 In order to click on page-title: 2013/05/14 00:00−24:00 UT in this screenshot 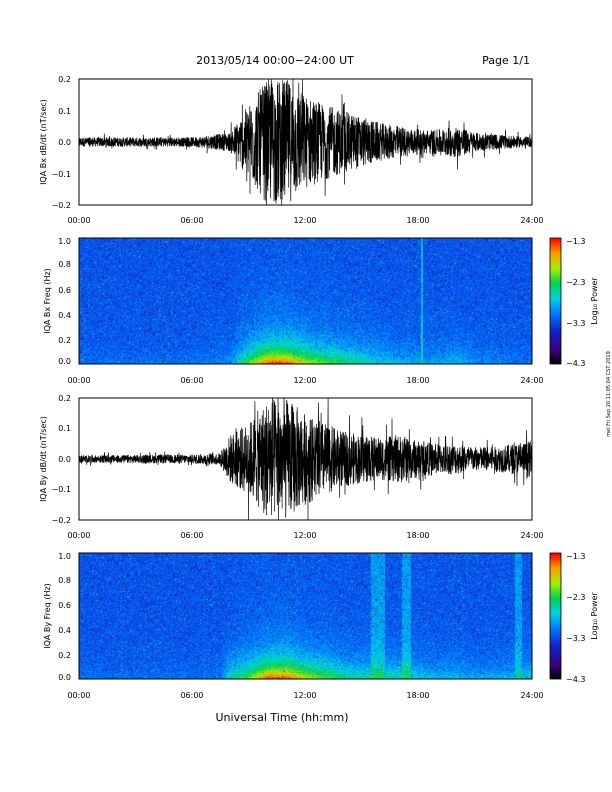, I will do `click(275, 60)`.